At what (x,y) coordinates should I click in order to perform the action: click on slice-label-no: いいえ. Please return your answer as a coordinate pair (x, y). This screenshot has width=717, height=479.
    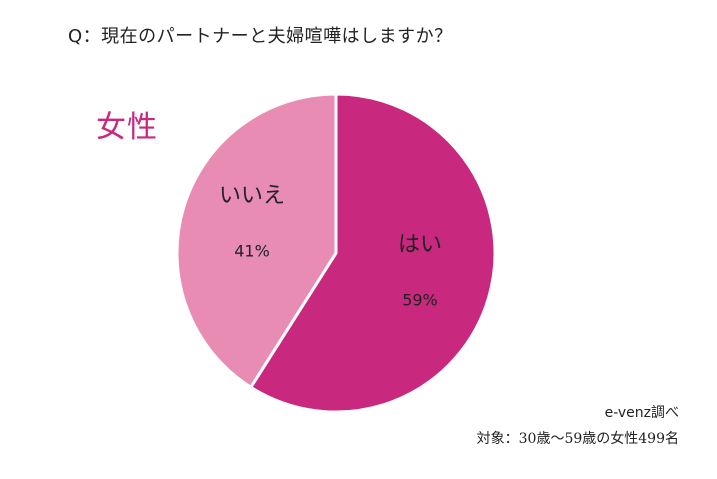
    Looking at the image, I should click on (252, 196).